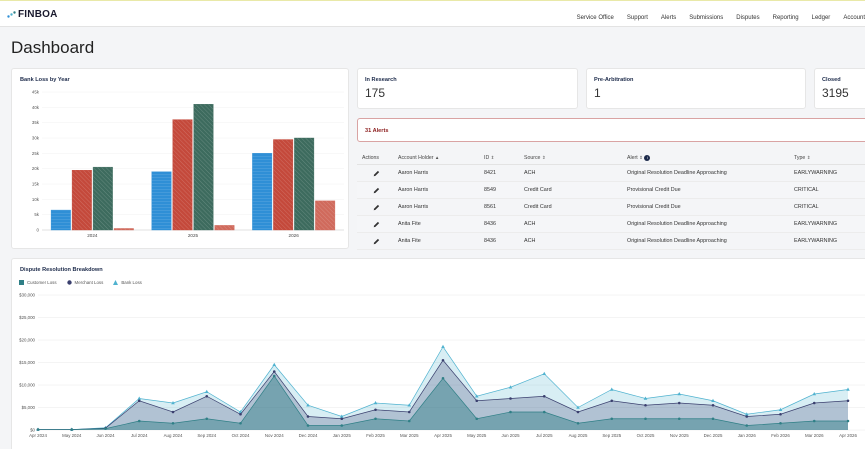 Image resolution: width=865 pixels, height=449 pixels. I want to click on nav-service-office: Service Office, so click(595, 18).